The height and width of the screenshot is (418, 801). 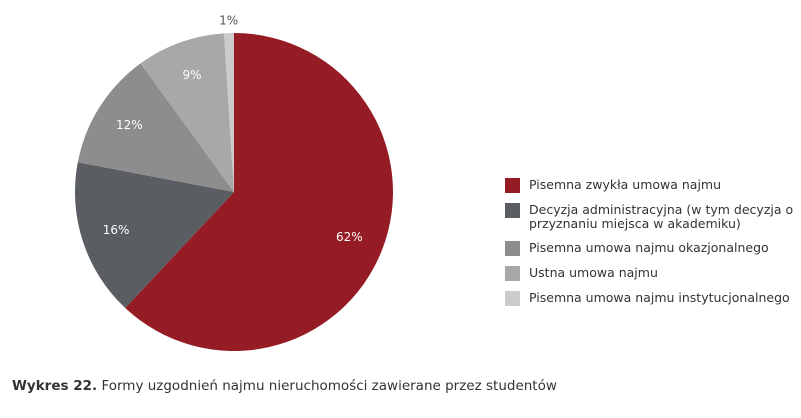 What do you see at coordinates (625, 184) in the screenshot?
I see `legend-label: Pisemna zwykła umowa najmu` at bounding box center [625, 184].